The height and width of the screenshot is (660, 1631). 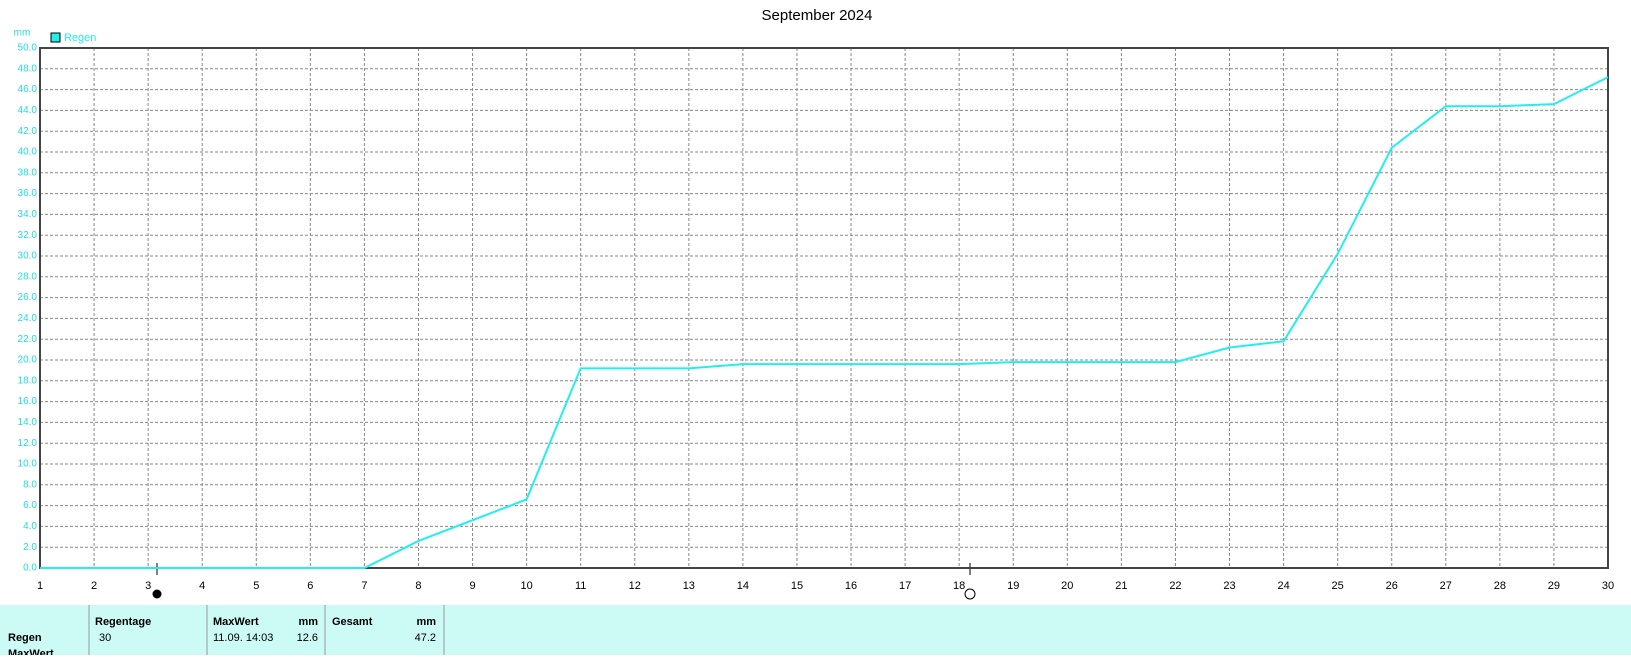 I want to click on y-tick-label: 26.0, so click(x=28, y=297).